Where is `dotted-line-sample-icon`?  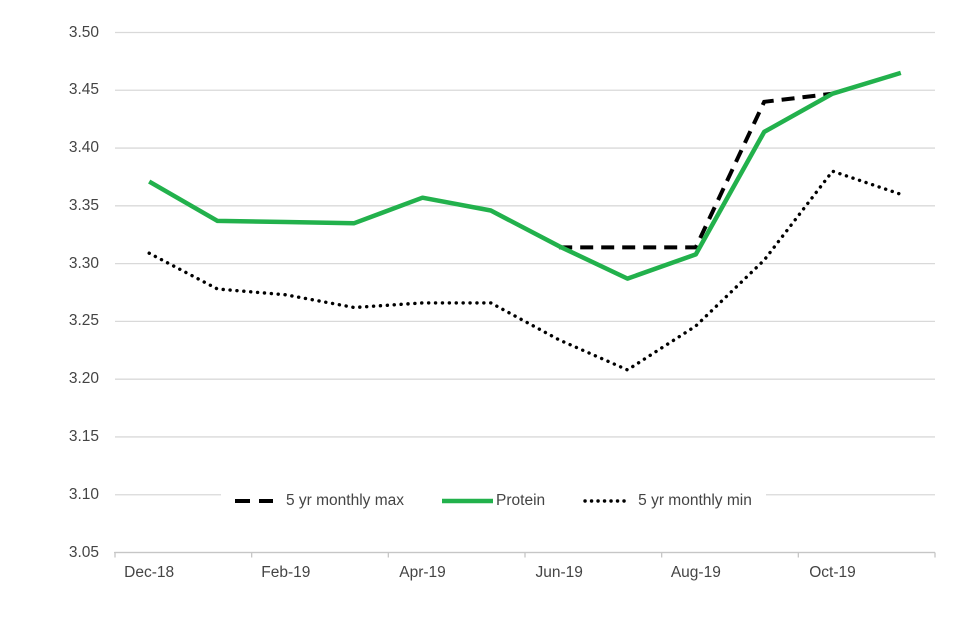
dotted-line-sample-icon is located at coordinates (606, 501).